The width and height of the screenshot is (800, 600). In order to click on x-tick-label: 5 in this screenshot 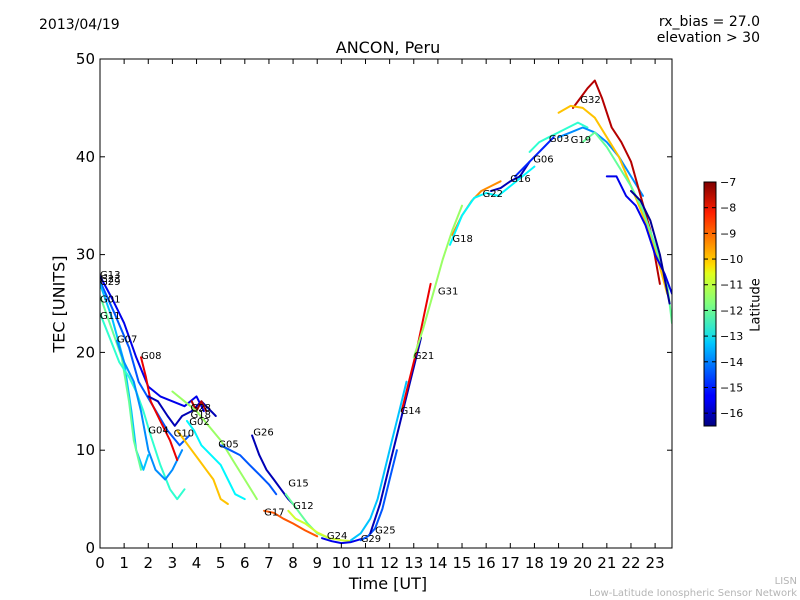, I will do `click(221, 563)`.